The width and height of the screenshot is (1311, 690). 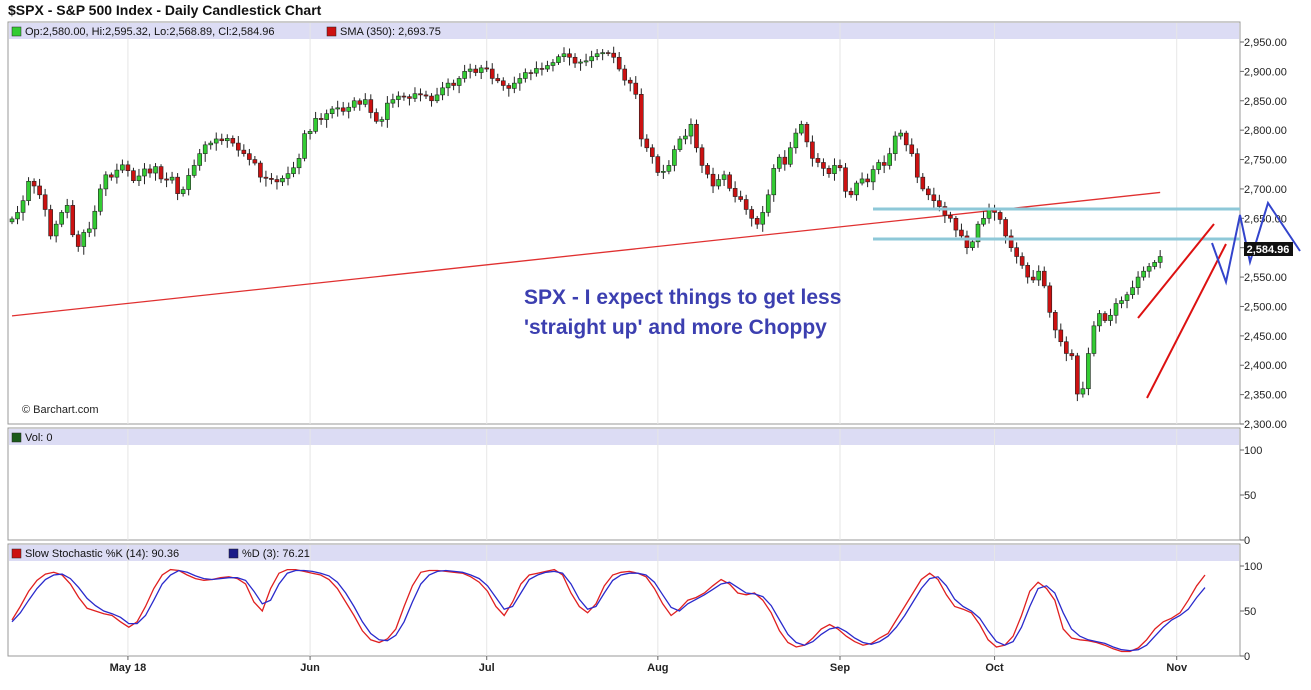 What do you see at coordinates (1265, 366) in the screenshot?
I see `price-tick-label: 2,400.00` at bounding box center [1265, 366].